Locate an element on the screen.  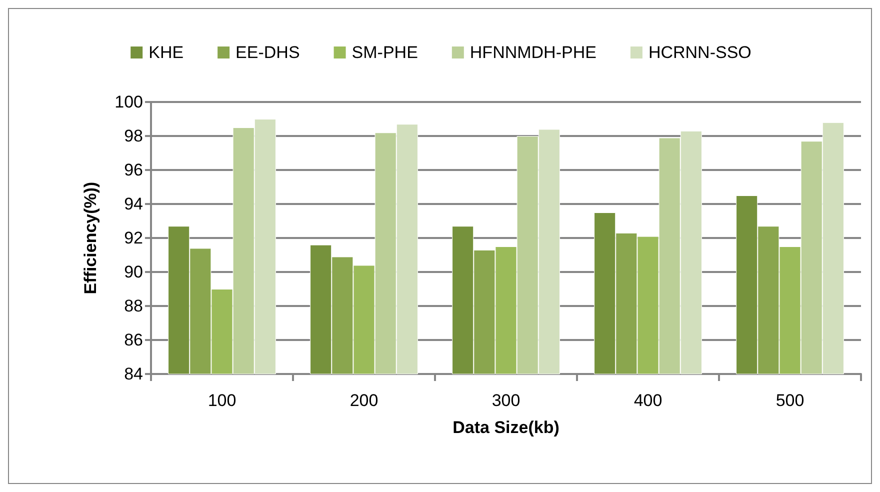
y-tick-label: 88 is located at coordinates (133, 306).